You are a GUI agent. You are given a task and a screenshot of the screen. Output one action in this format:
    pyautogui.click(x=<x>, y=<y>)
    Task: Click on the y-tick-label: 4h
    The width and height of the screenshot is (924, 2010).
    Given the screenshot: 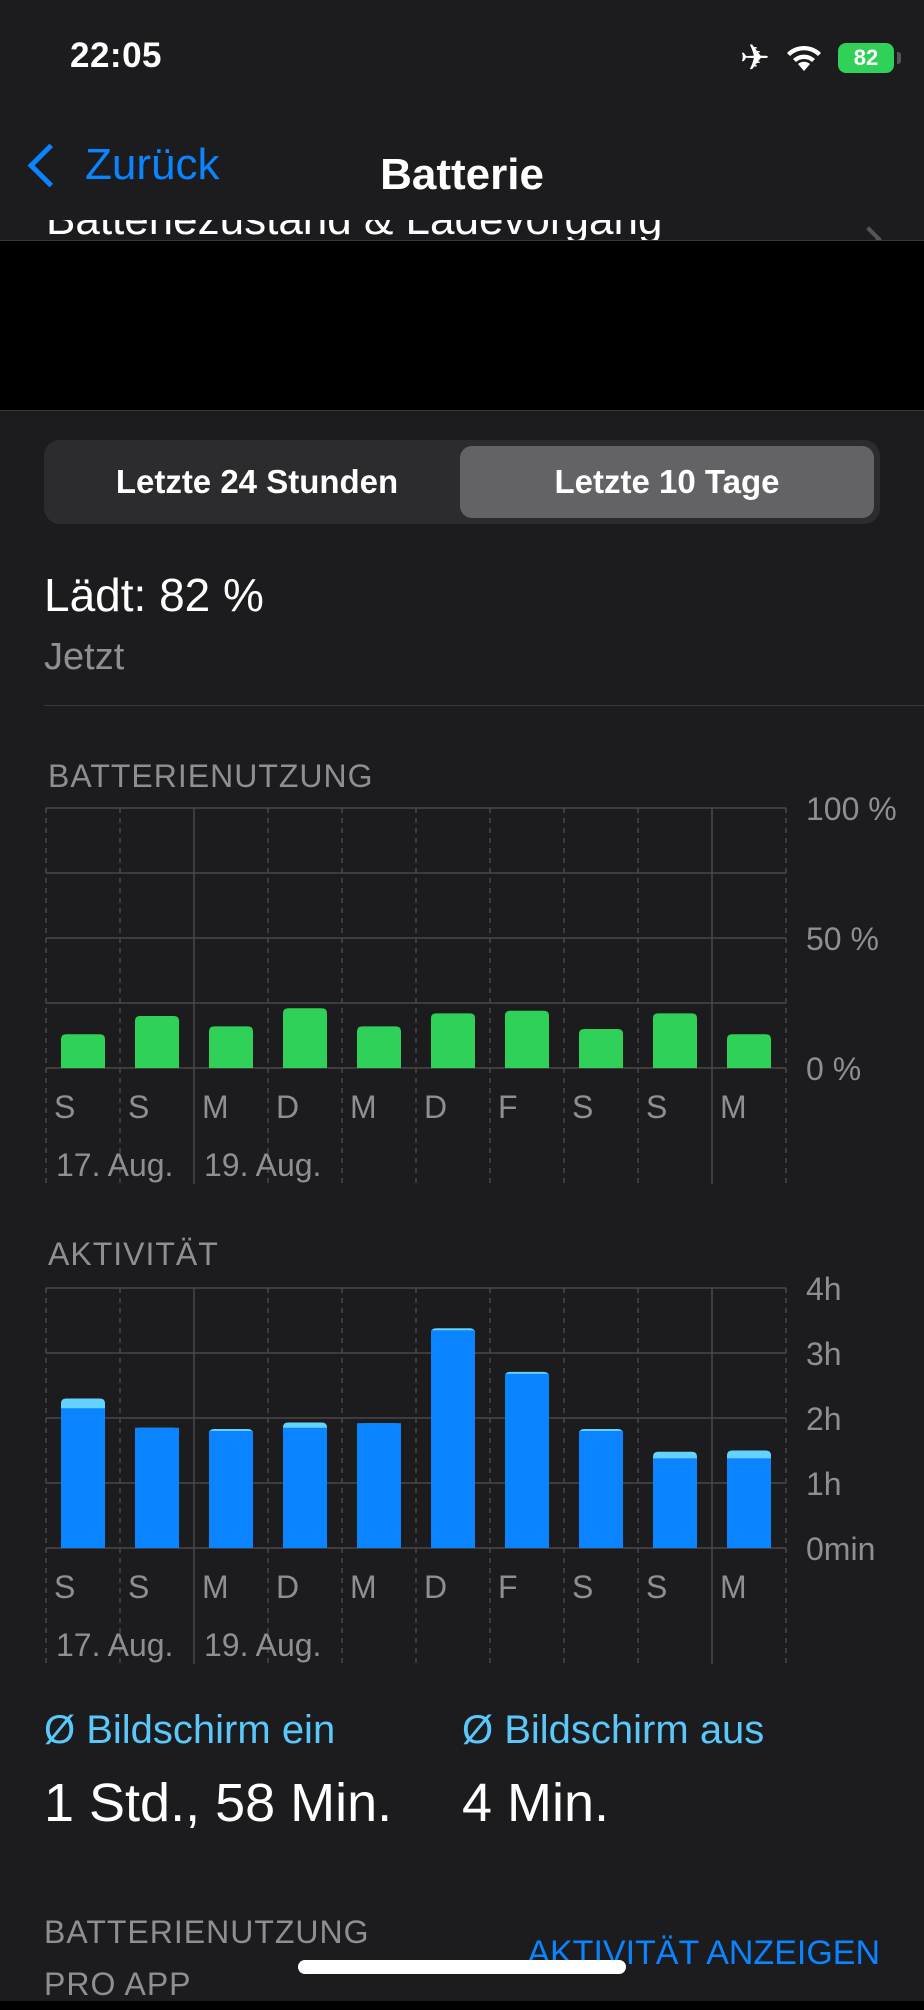 What is the action you would take?
    pyautogui.click(x=824, y=1289)
    